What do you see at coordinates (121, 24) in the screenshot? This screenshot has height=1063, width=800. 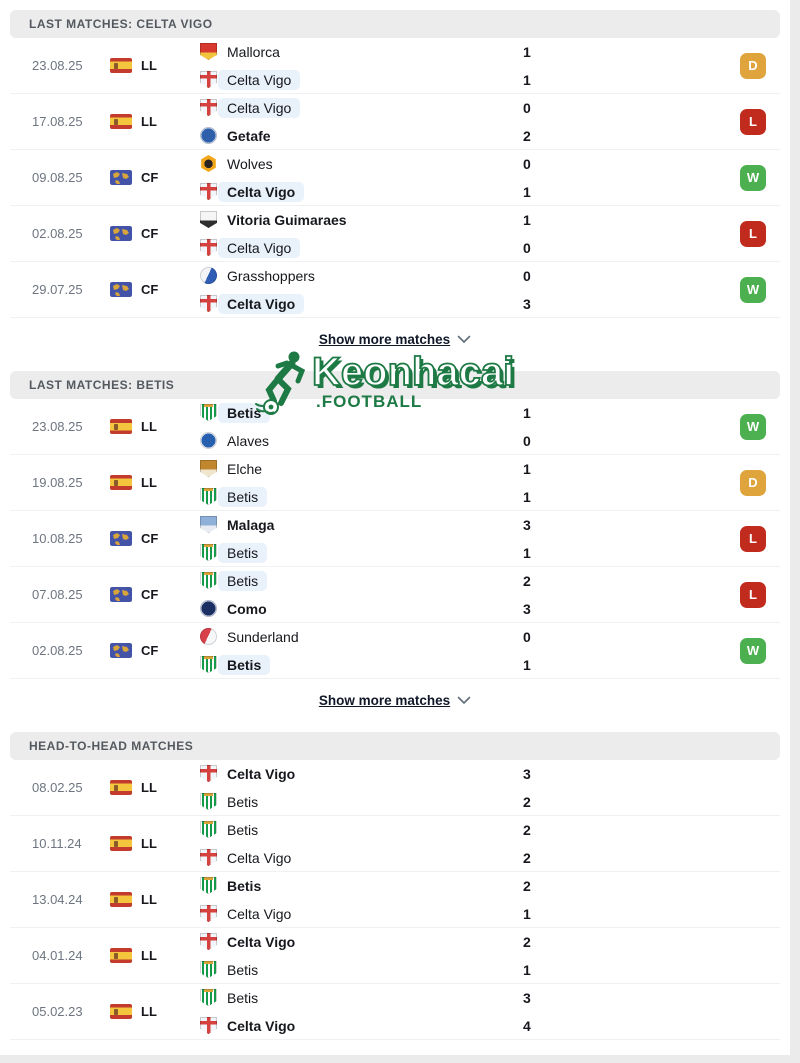 I see `section-title: LAST MATCHES: CELTA VIGO` at bounding box center [121, 24].